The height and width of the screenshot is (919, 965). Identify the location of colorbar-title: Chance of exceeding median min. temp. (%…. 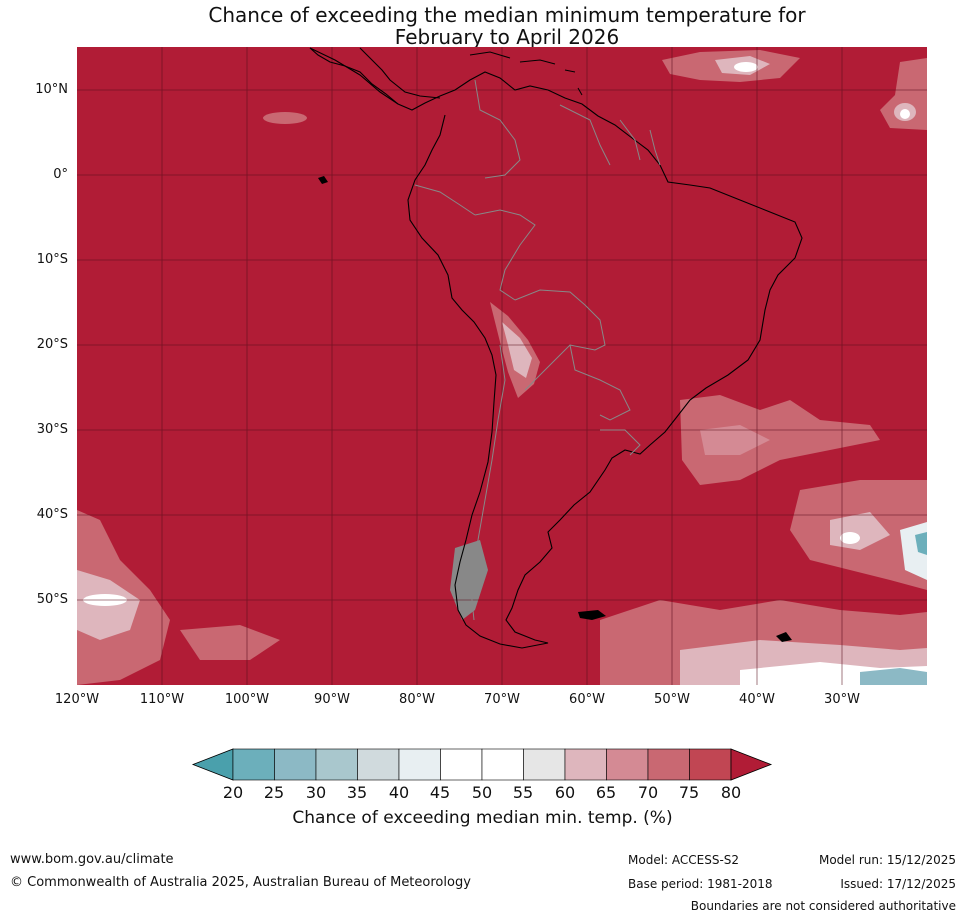
(482, 818).